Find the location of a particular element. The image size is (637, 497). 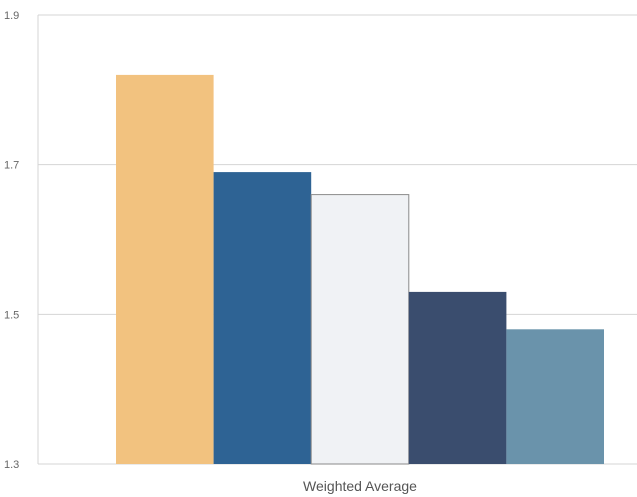

y-tick-label: 1.3 is located at coordinates (11, 465).